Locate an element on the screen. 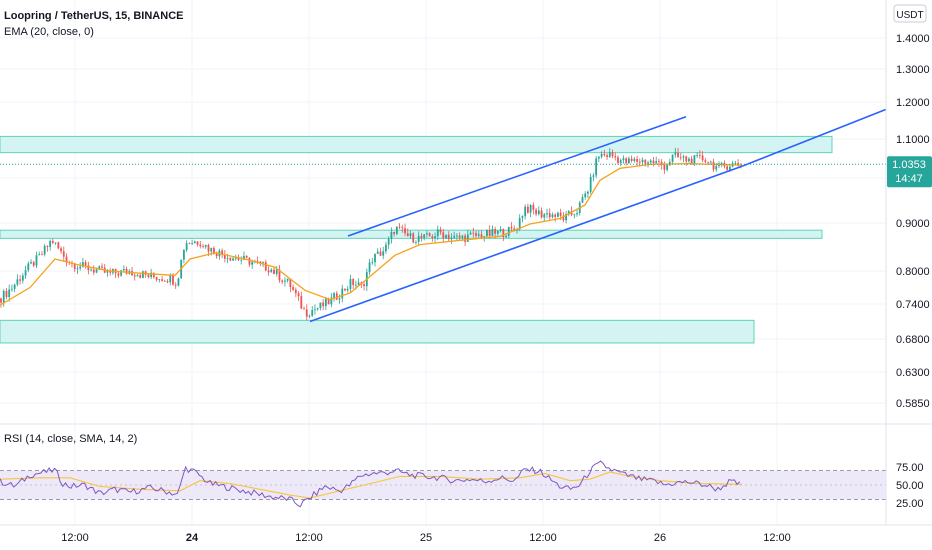 This screenshot has width=932, height=550. price-tick-label: 0.6800 is located at coordinates (913, 340).